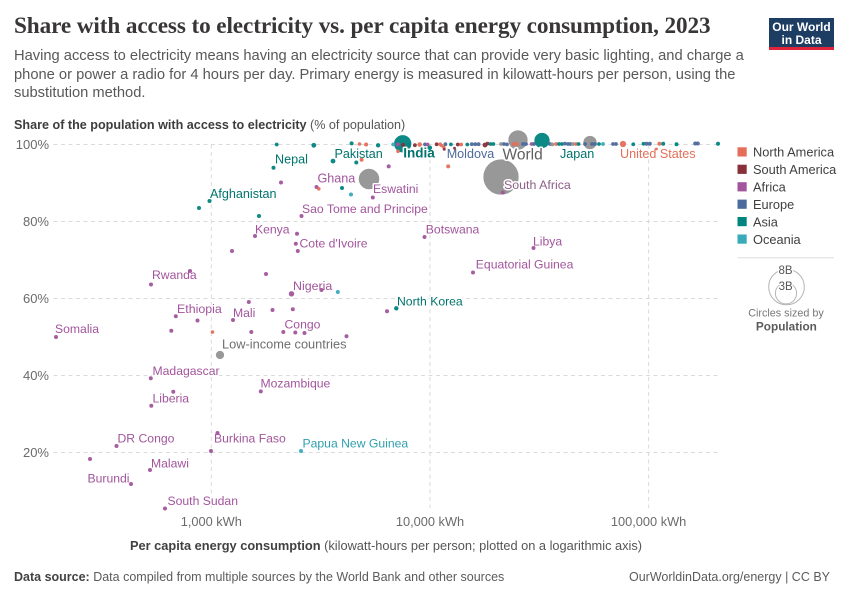 Image resolution: width=850 pixels, height=600 pixels. Describe the element at coordinates (786, 287) in the screenshot. I see `svg-text: 3B` at that location.